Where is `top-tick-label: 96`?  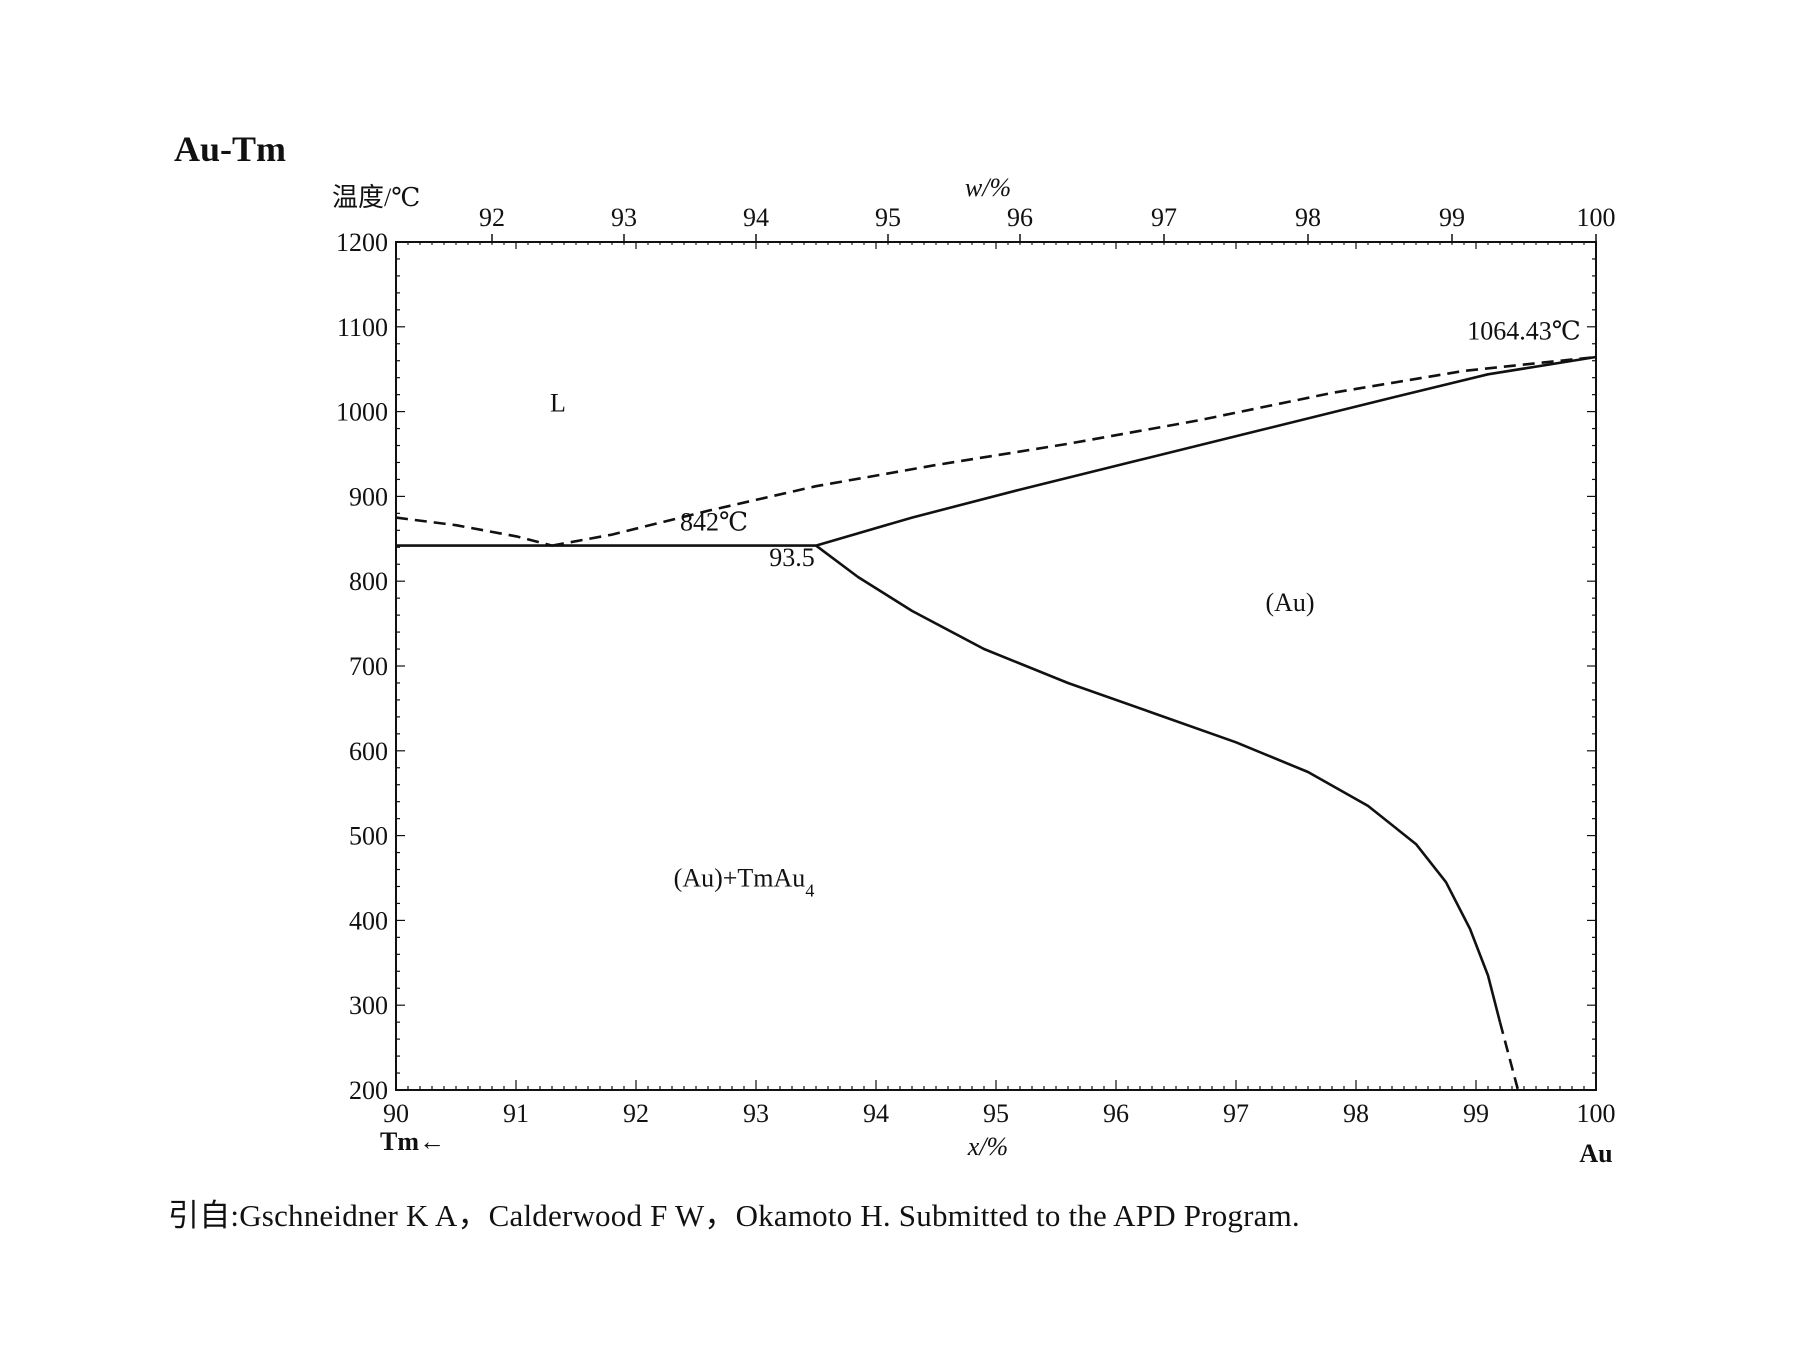
top-tick-label: 96 is located at coordinates (1020, 217).